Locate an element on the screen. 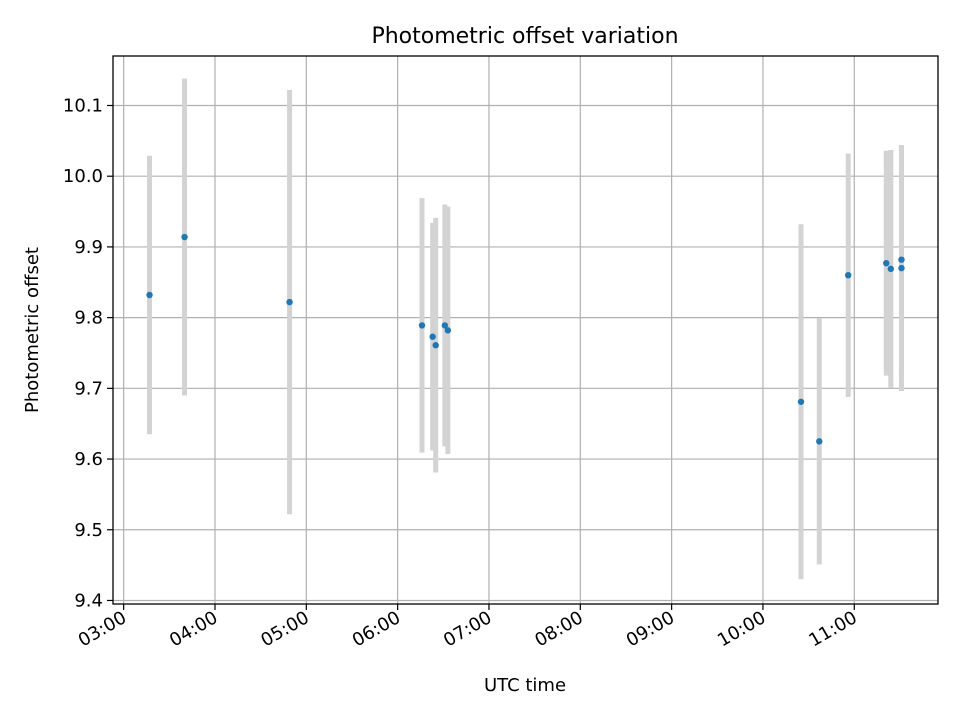  y-tick-label: 9.7 is located at coordinates (88, 388).